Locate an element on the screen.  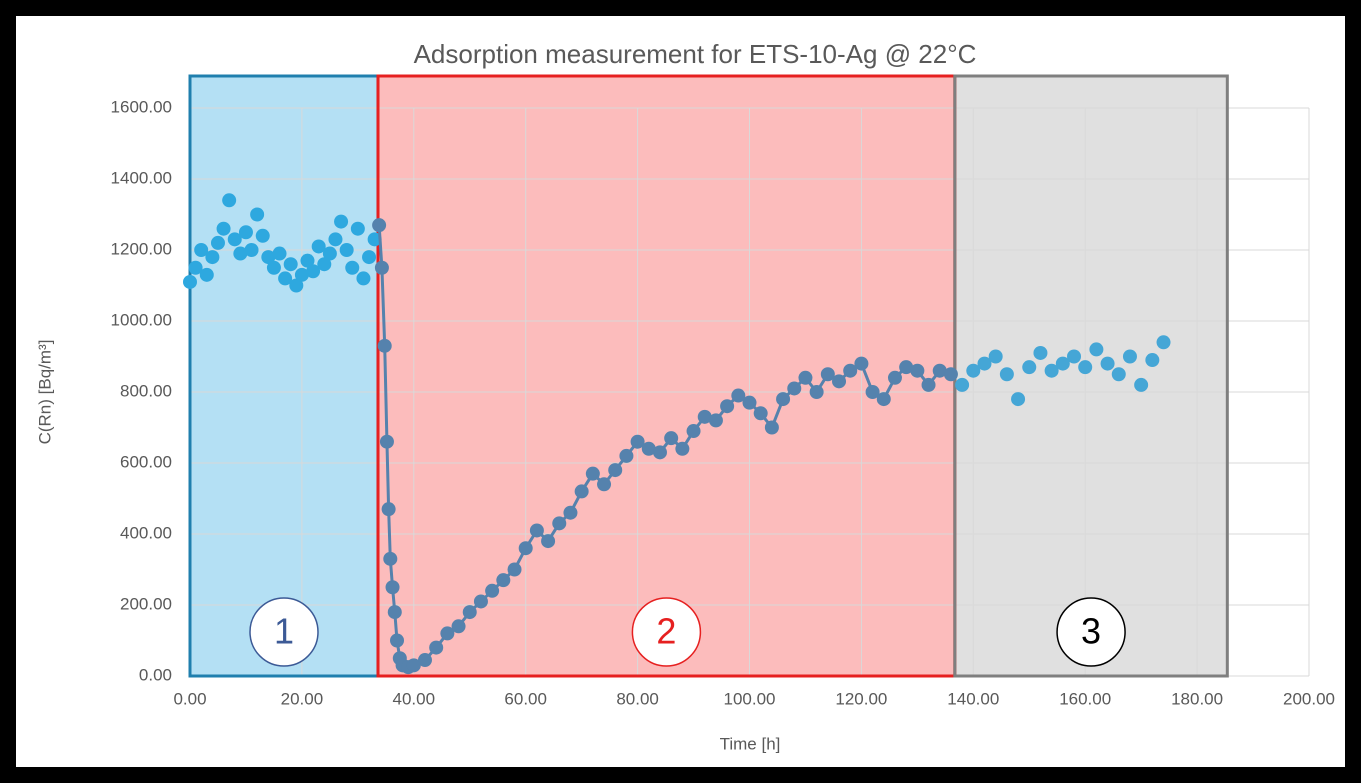
x-tick-label: 140.00 is located at coordinates (973, 698).